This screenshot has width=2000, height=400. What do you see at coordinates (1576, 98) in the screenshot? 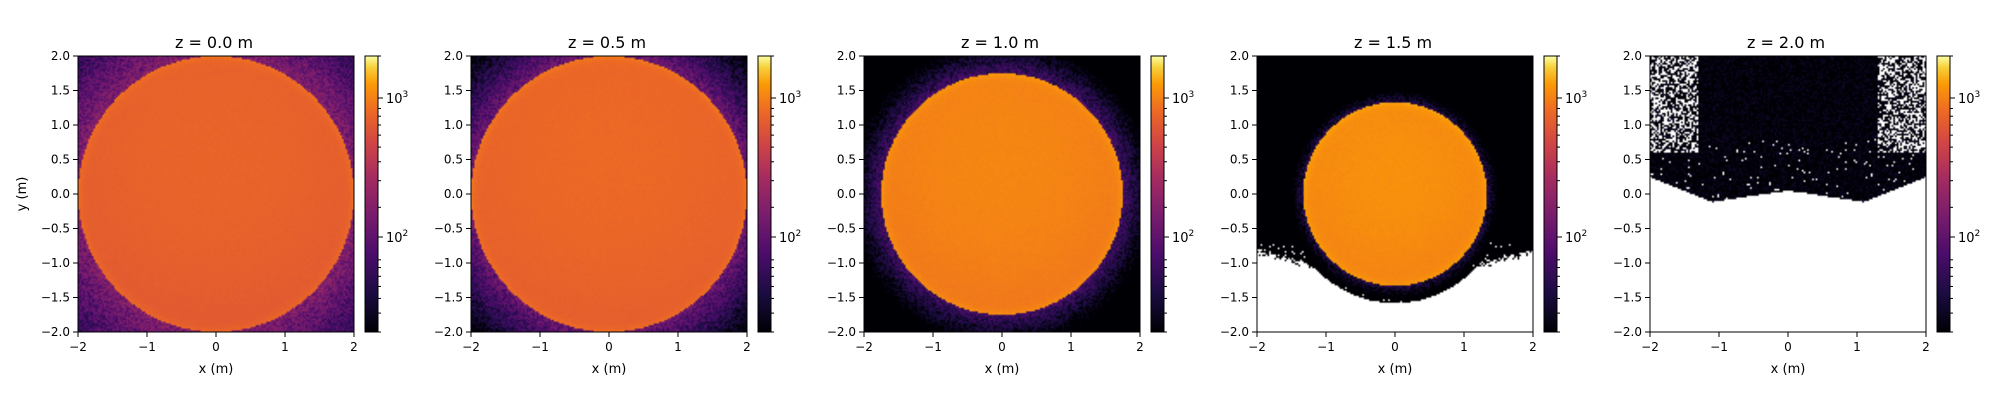
I see `panel-4-colorbar-tick-1000: 10³` at bounding box center [1576, 98].